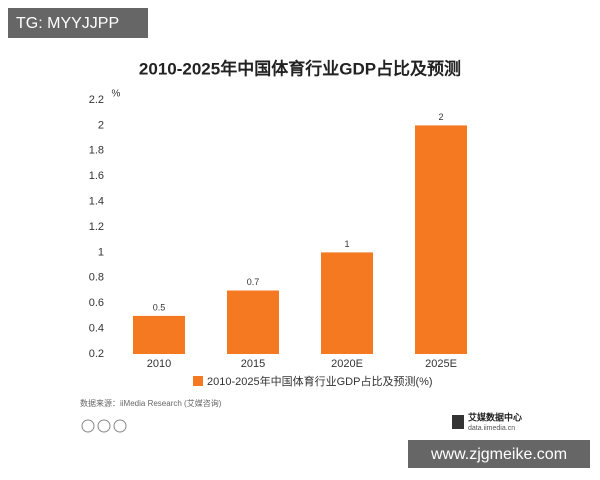  Describe the element at coordinates (96, 176) in the screenshot. I see `y-tick-label: 1.6` at that location.